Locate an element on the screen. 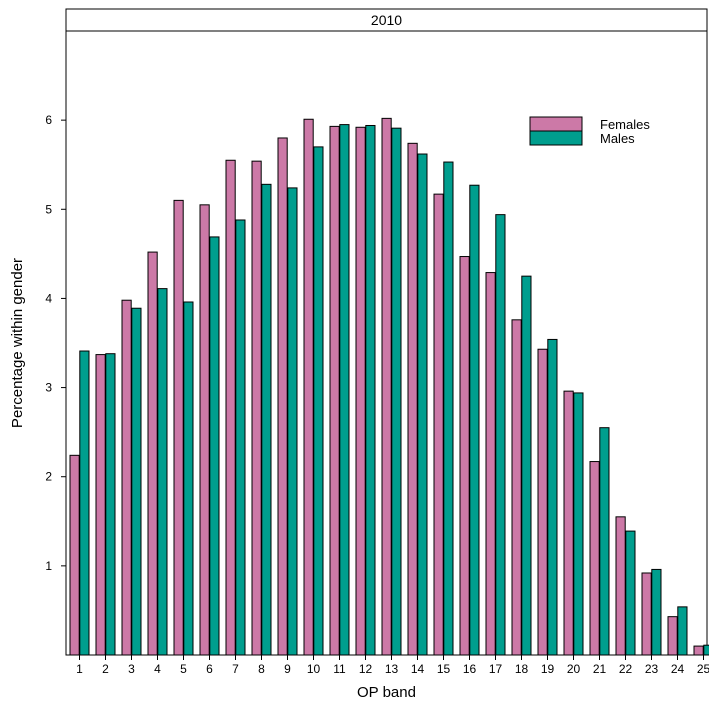 The image size is (709, 709). y-tick-label: 4 is located at coordinates (48, 298).